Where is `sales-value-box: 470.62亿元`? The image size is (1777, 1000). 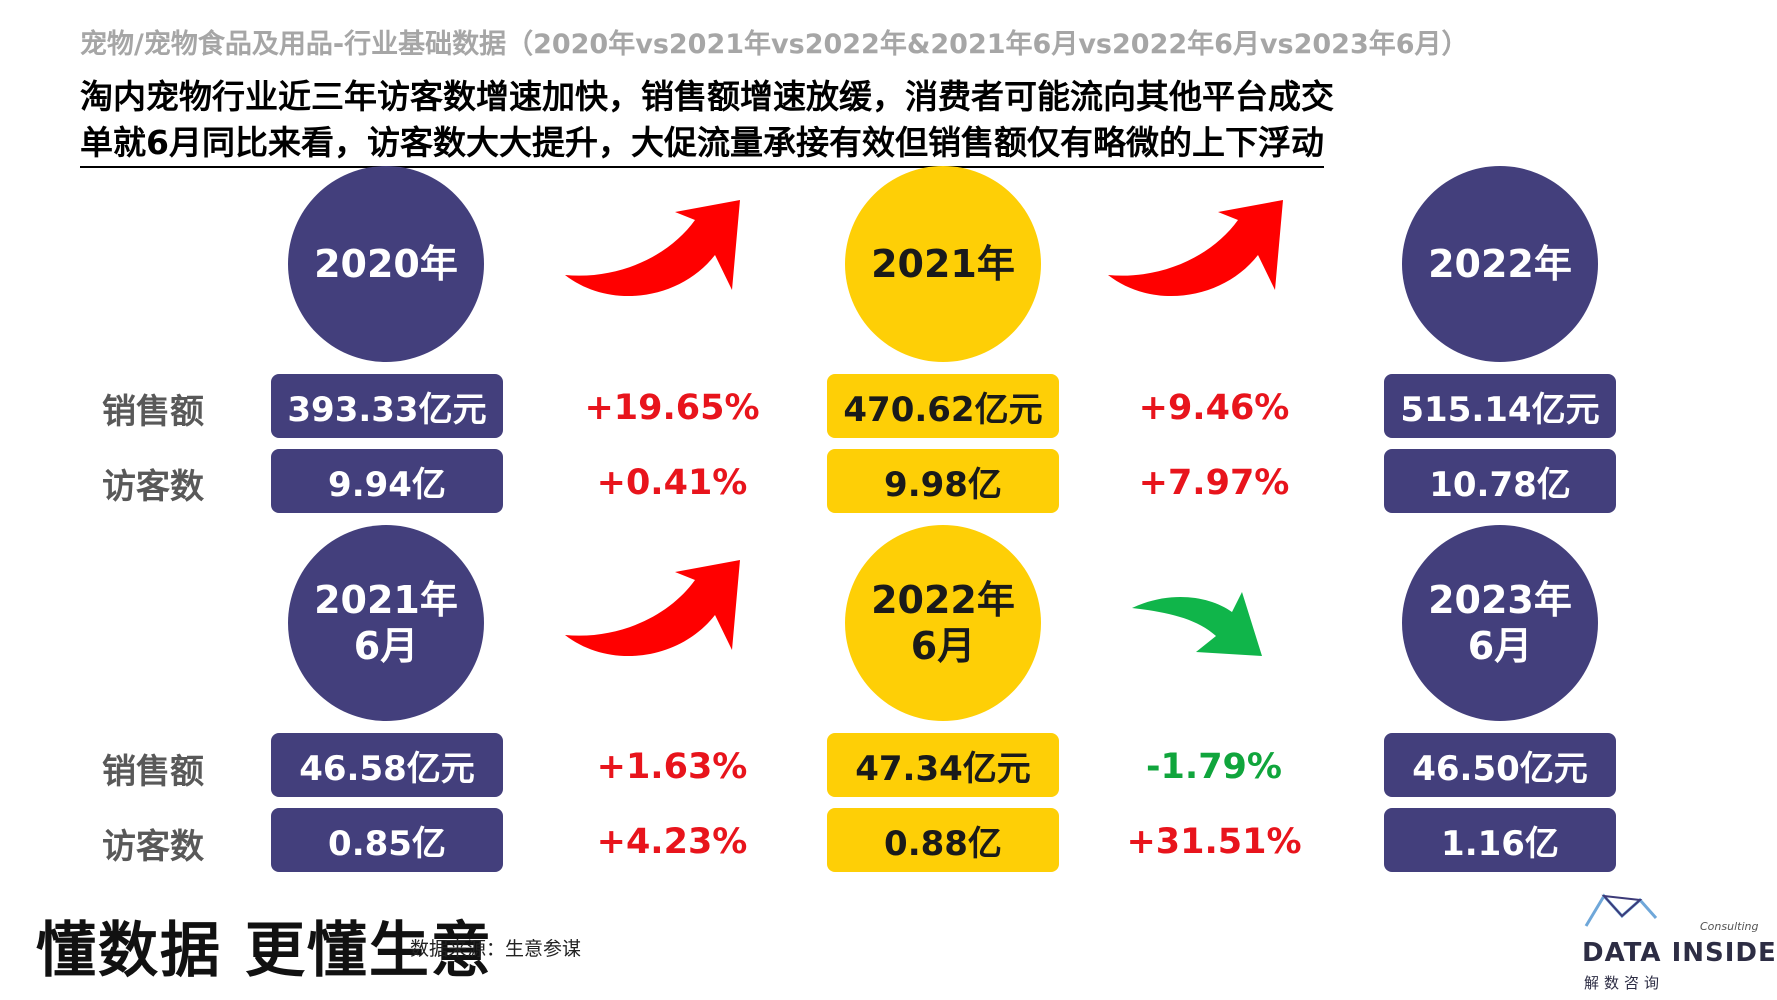
sales-value-box: 470.62亿元 is located at coordinates (943, 406).